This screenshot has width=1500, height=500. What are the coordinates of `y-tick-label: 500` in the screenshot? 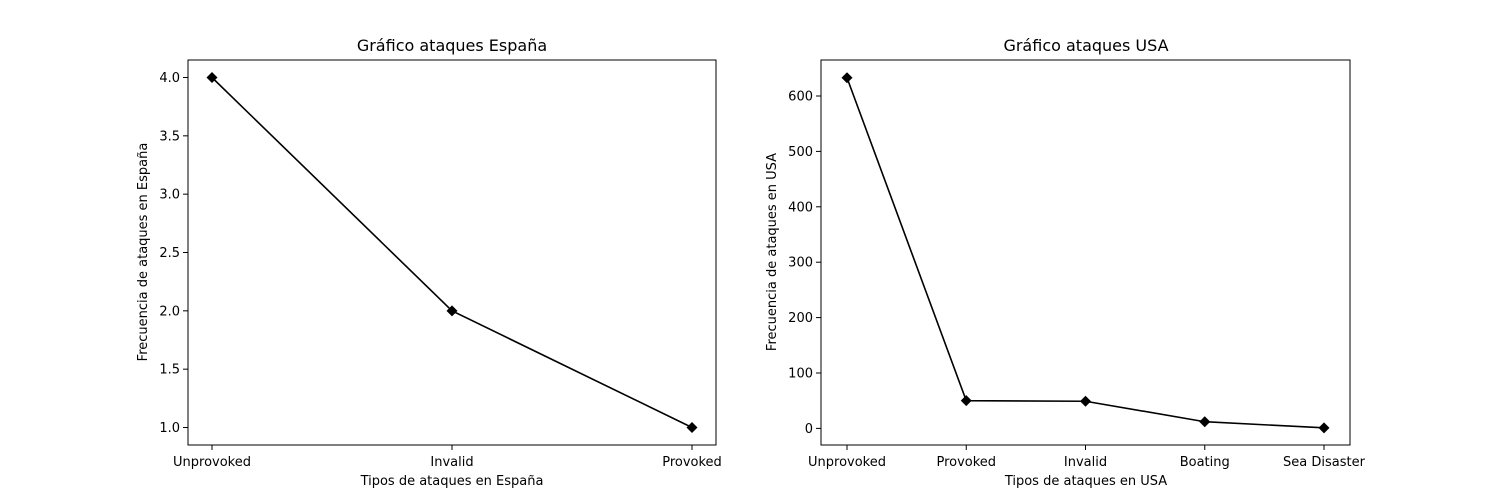 It's located at (800, 152).